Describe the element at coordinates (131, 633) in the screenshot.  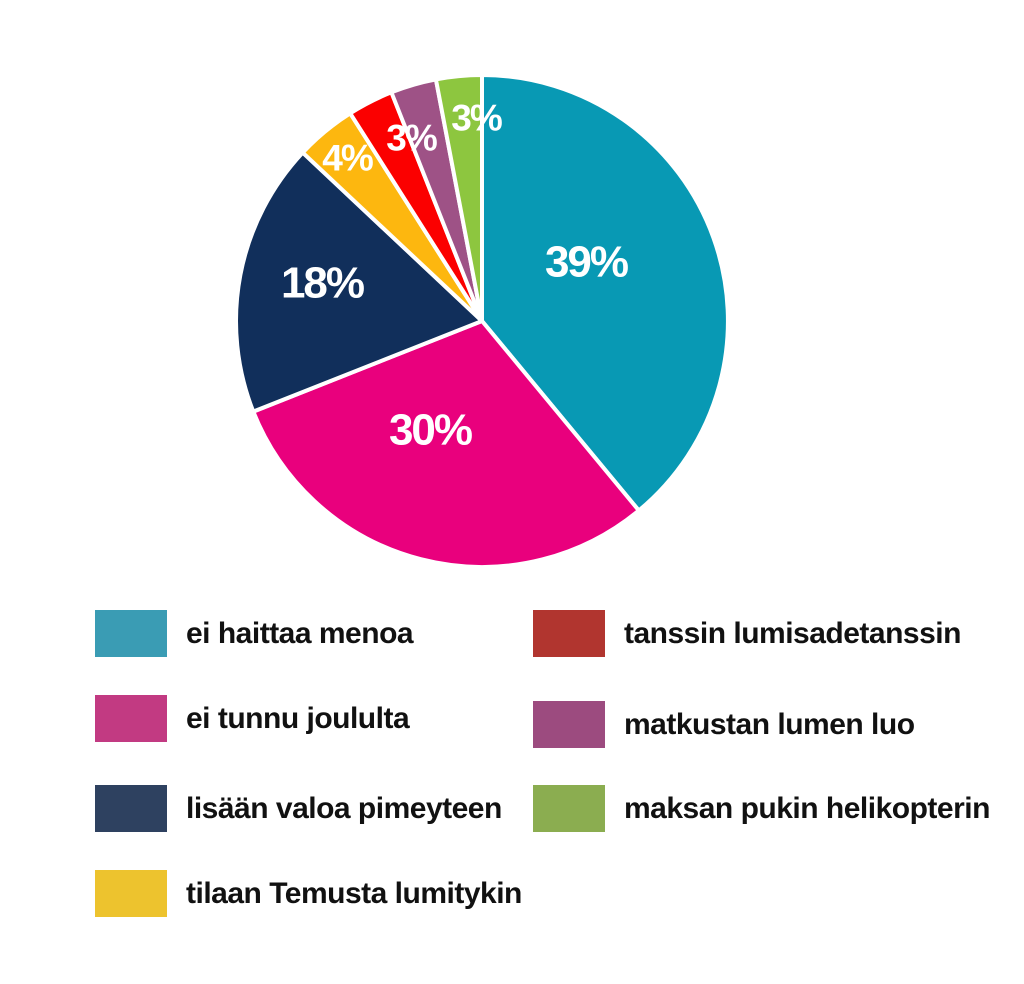
I see `legend-swatch-teal` at that location.